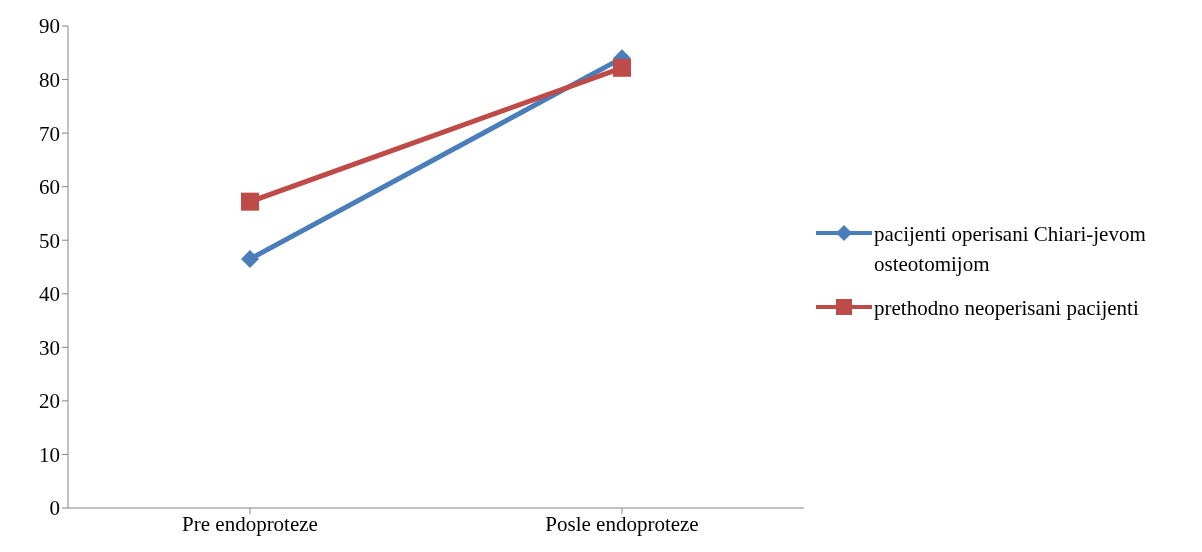 Image resolution: width=1202 pixels, height=552 pixels. What do you see at coordinates (622, 523) in the screenshot?
I see `x-tick-label: Posle endoproteze` at bounding box center [622, 523].